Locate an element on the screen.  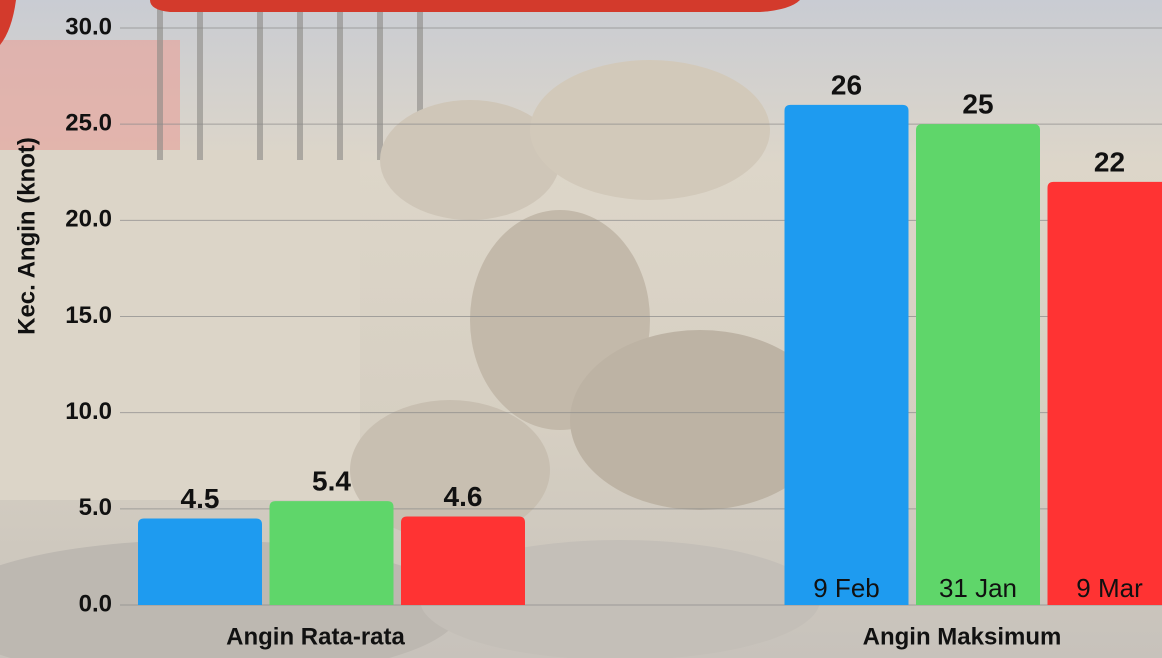
bar-note: 9 Mar is located at coordinates (1109, 588).